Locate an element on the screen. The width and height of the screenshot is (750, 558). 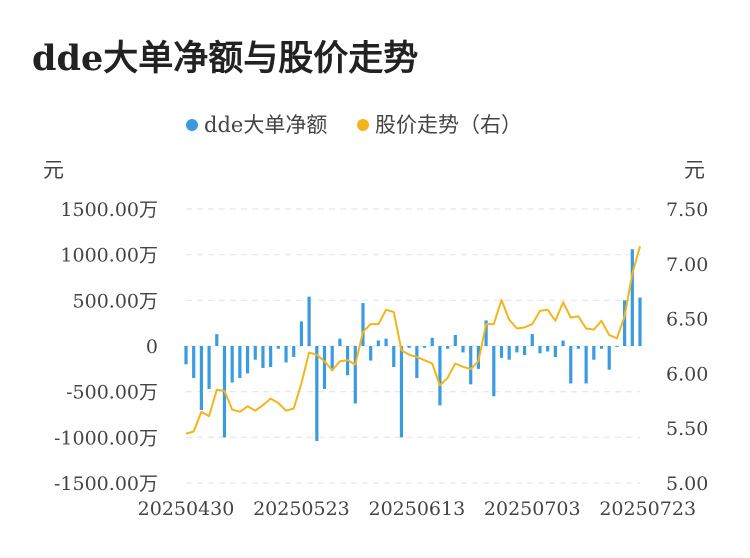
y-right-tick-label: 7.00 is located at coordinates (687, 265).